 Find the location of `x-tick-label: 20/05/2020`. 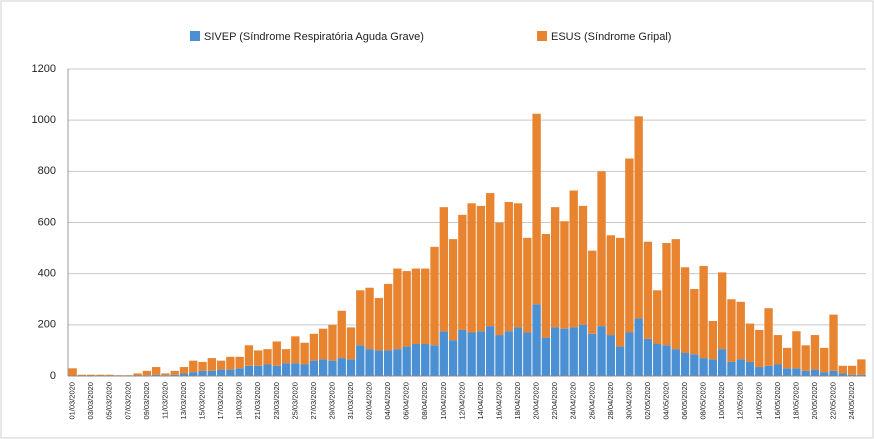

x-tick-label: 20/05/2020 is located at coordinates (814, 401).